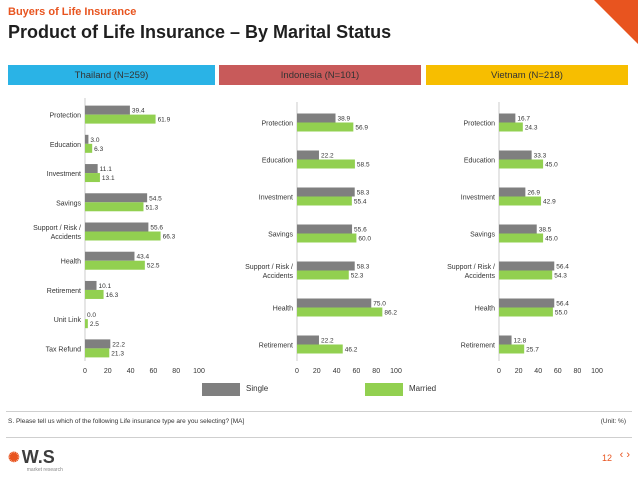 The width and height of the screenshot is (638, 479). I want to click on x-tick-label: 80, so click(176, 371).